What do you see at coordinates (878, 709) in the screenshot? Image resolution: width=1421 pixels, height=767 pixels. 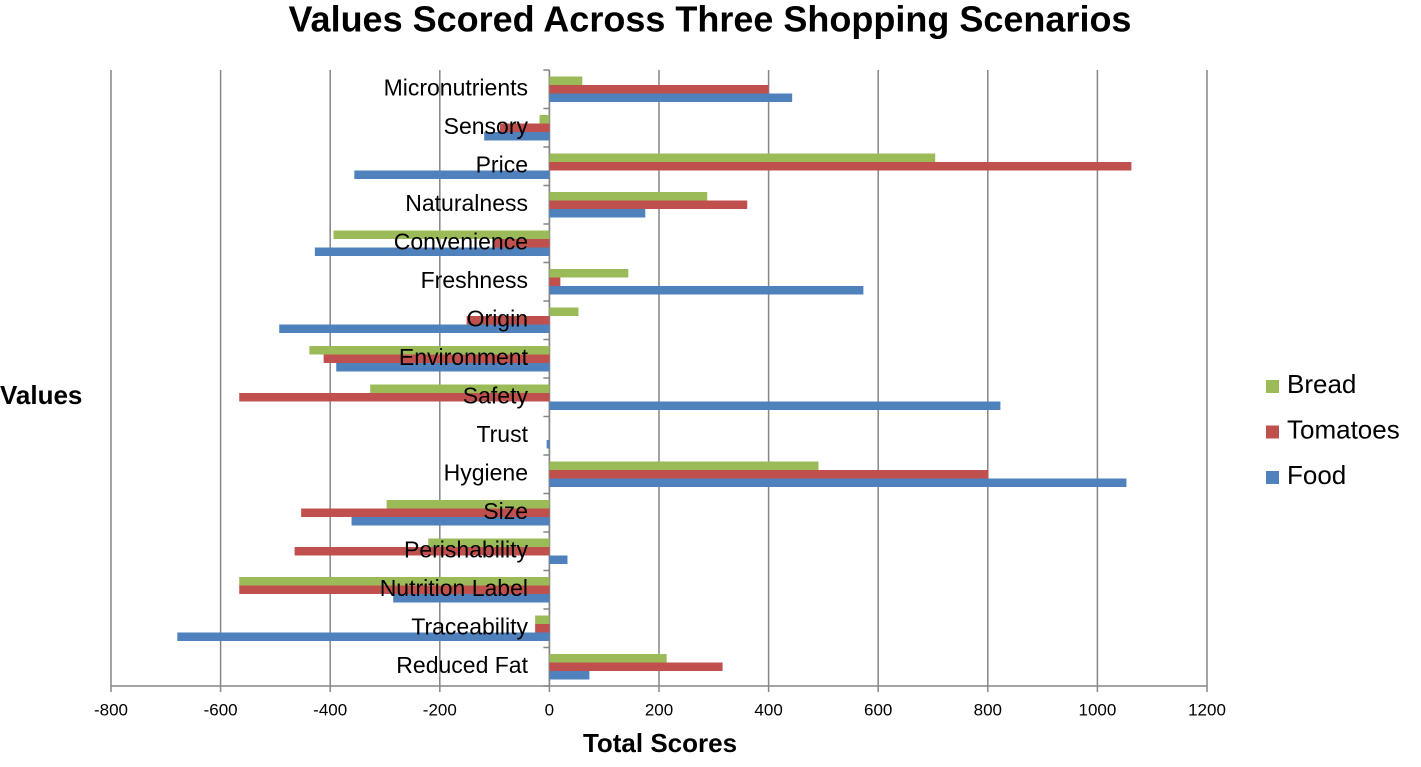 I see `x-tick-label: 600` at bounding box center [878, 709].